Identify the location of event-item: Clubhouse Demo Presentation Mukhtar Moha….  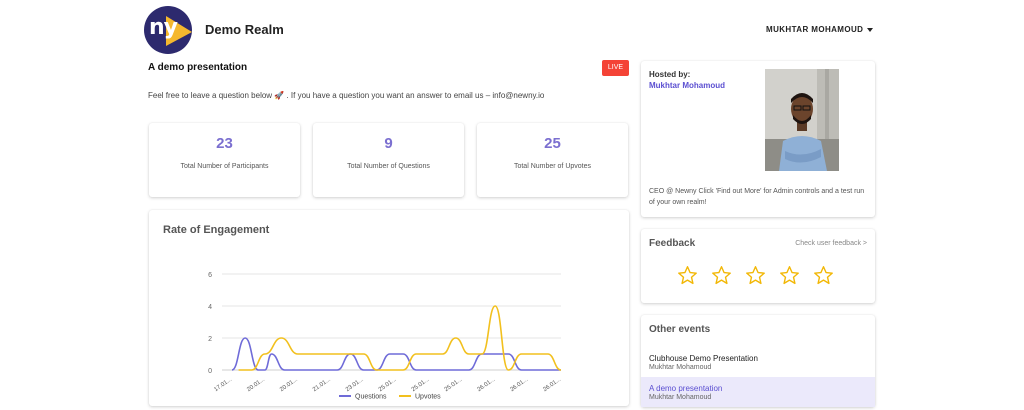
(758, 362).